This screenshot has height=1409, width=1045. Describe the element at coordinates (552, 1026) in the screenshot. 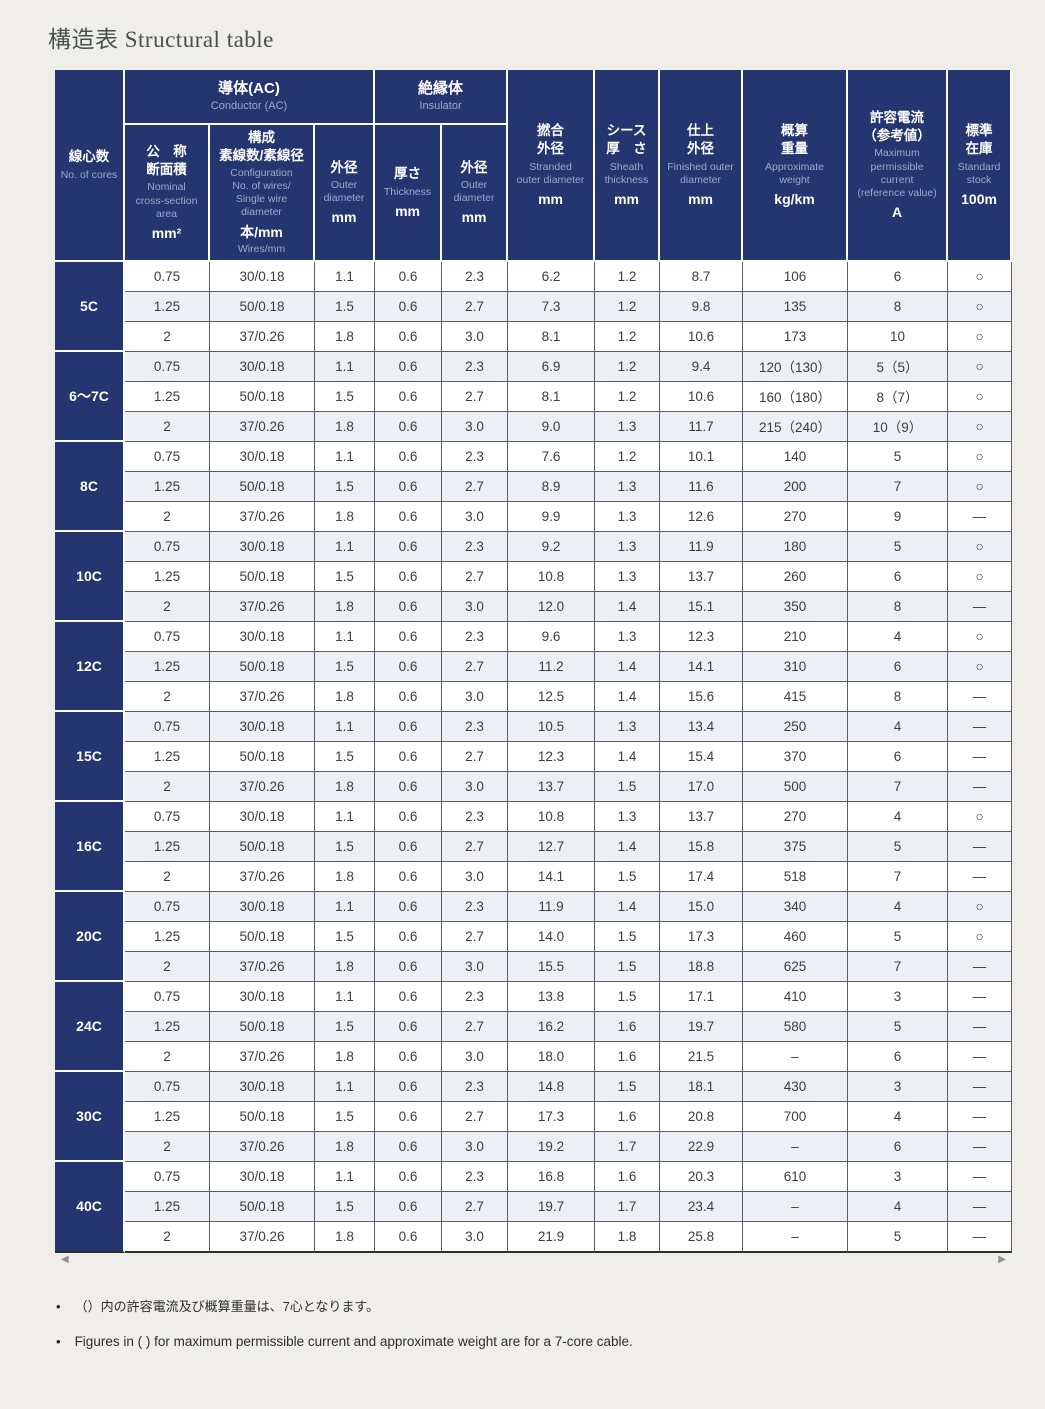

I see `cell-stranded-od: 16.2` at that location.